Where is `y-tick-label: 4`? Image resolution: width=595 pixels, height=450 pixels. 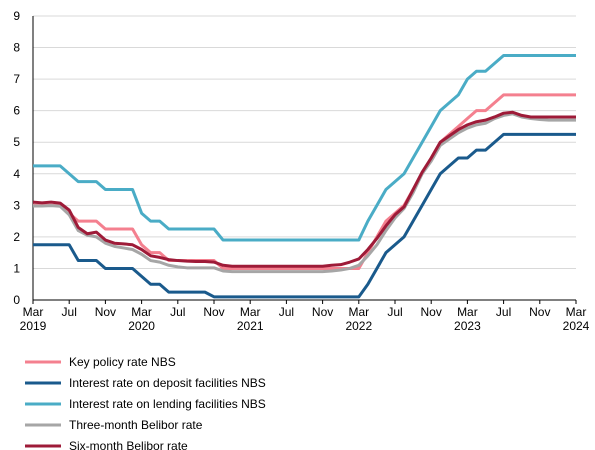 y-tick-label: 4 is located at coordinates (16, 174).